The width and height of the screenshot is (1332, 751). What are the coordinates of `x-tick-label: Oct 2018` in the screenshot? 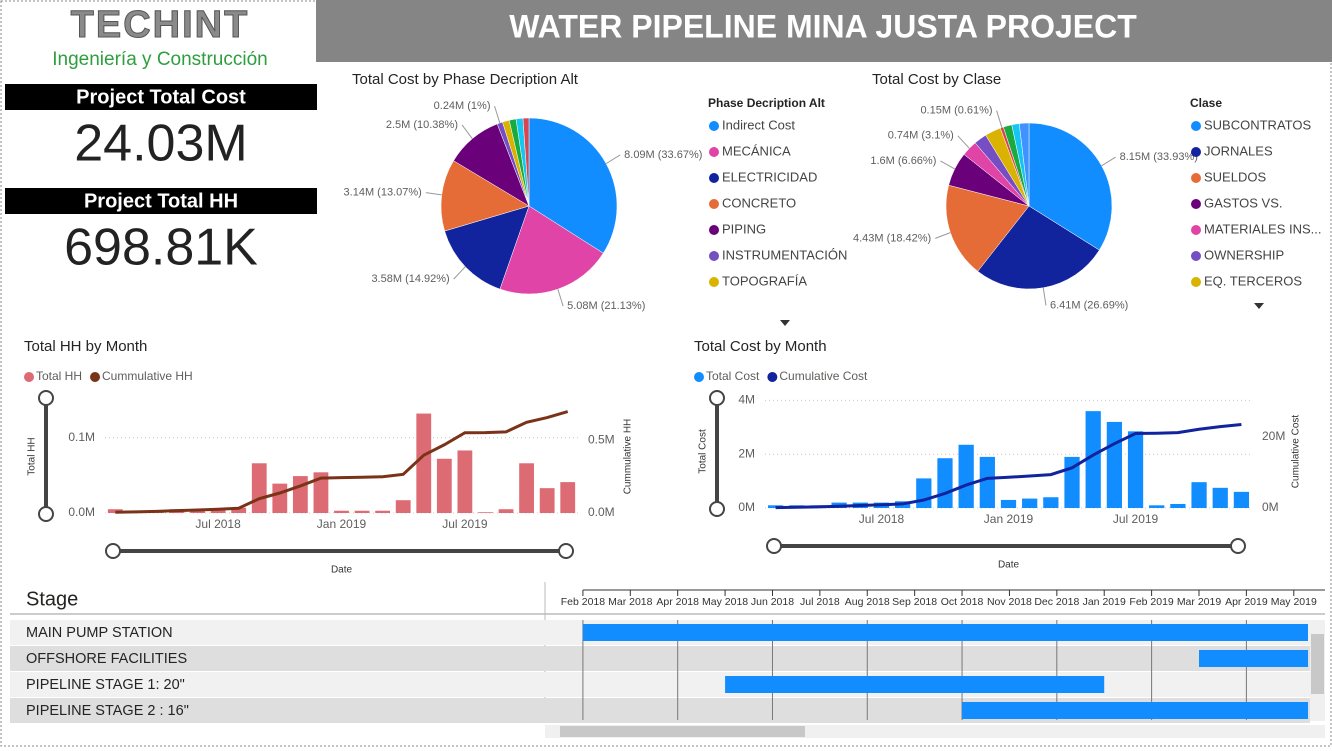 It's located at (962, 602).